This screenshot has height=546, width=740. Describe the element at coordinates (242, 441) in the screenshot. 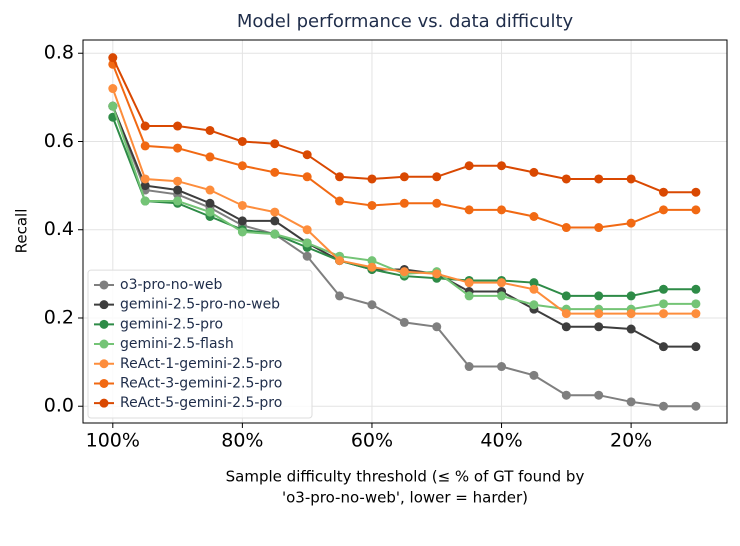

I see `x-tick-label: 80%` at that location.